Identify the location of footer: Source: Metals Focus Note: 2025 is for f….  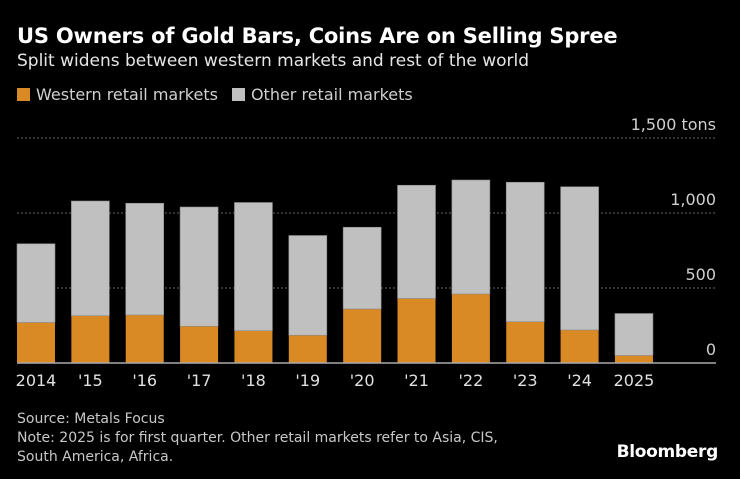
(257, 438).